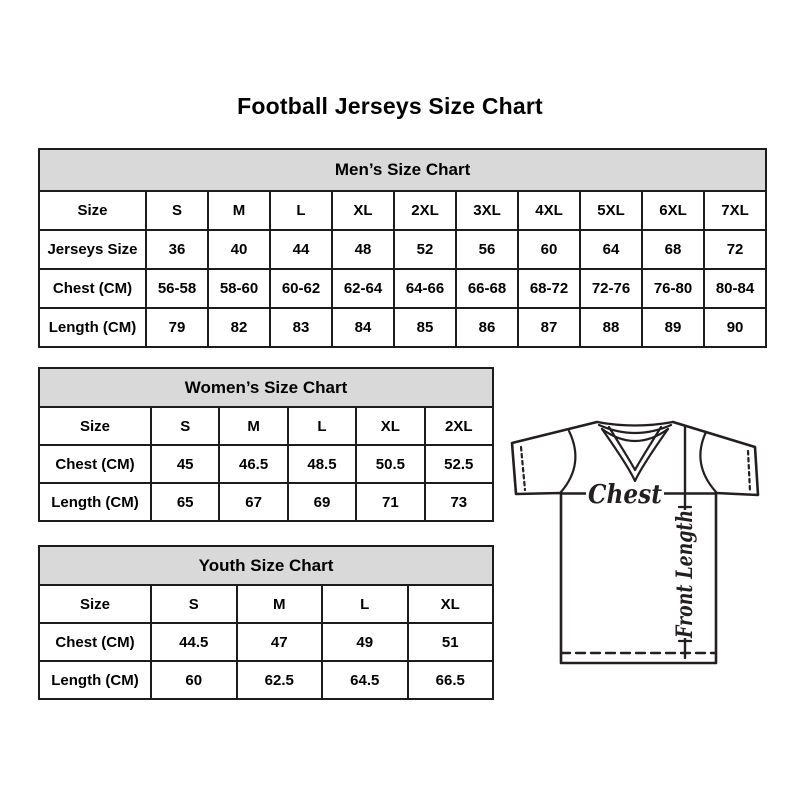 Image resolution: width=800 pixels, height=800 pixels. What do you see at coordinates (239, 249) in the screenshot?
I see `table-cell: 40` at bounding box center [239, 249].